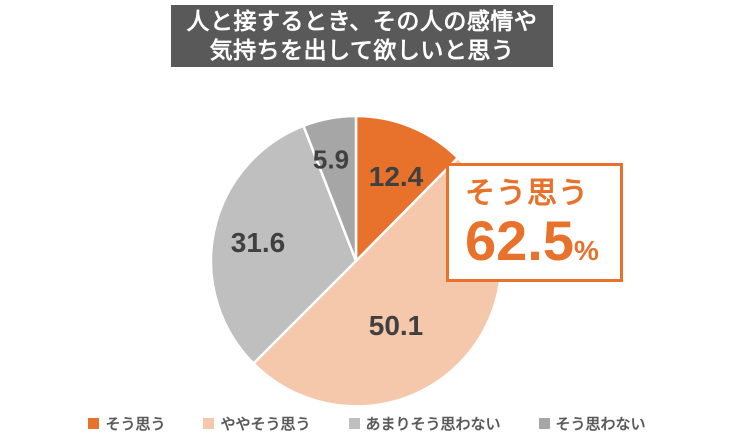 The width and height of the screenshot is (734, 439). I want to click on callout-value-row: 62.5%, so click(542, 248).